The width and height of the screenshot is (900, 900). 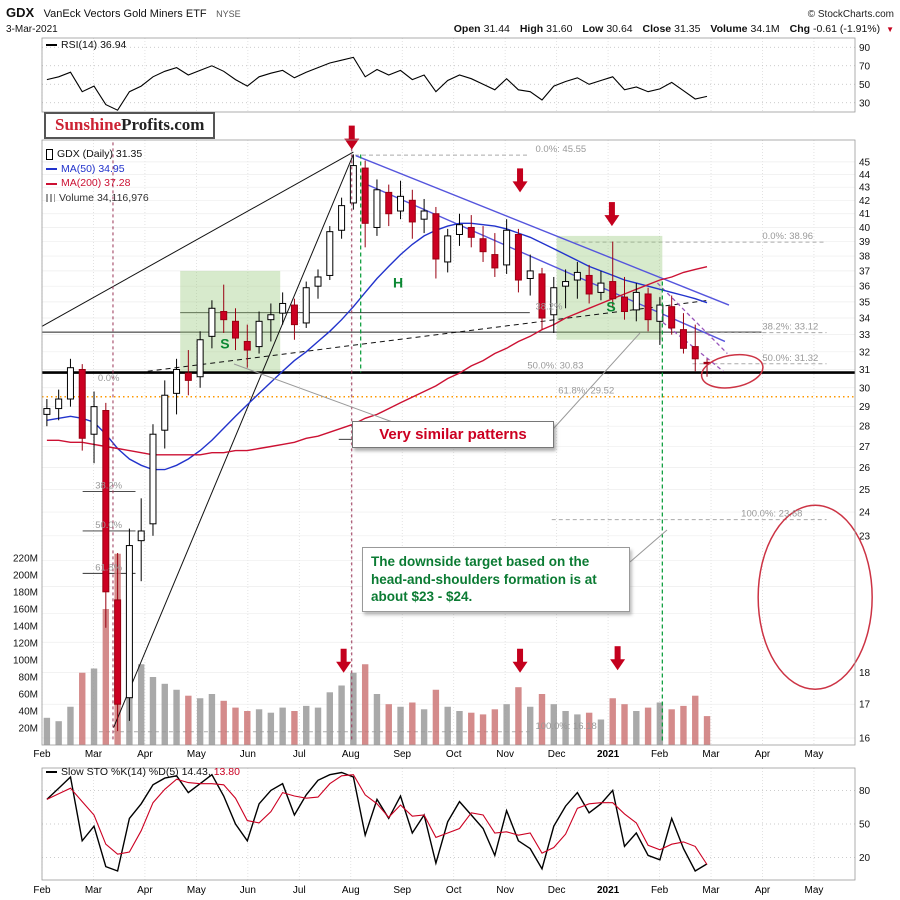 I want to click on svg-text: 160M, so click(x=25, y=610).